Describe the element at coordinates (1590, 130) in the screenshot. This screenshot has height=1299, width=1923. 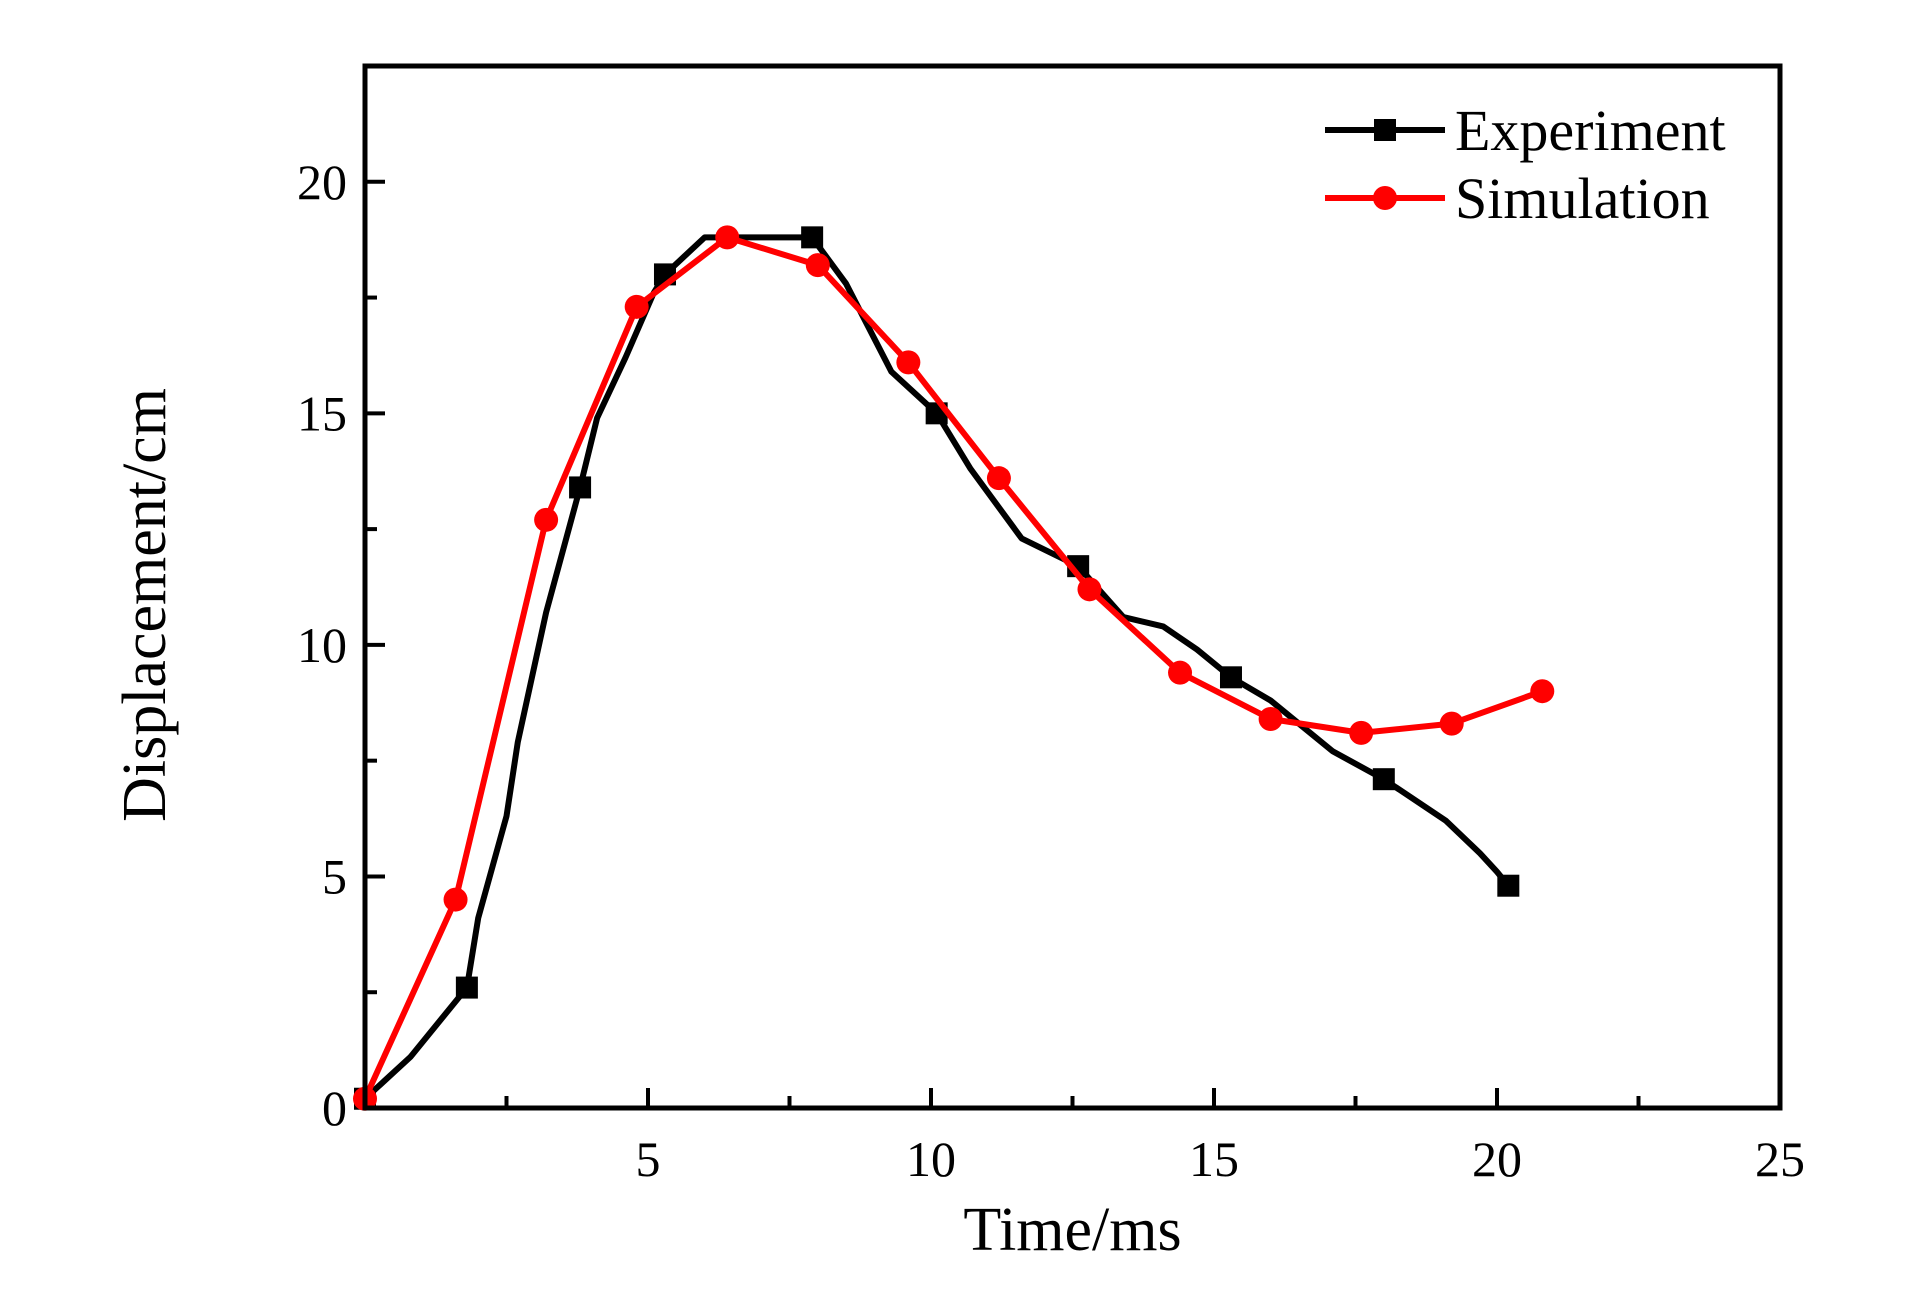
I see `legend-label: Experiment` at that location.